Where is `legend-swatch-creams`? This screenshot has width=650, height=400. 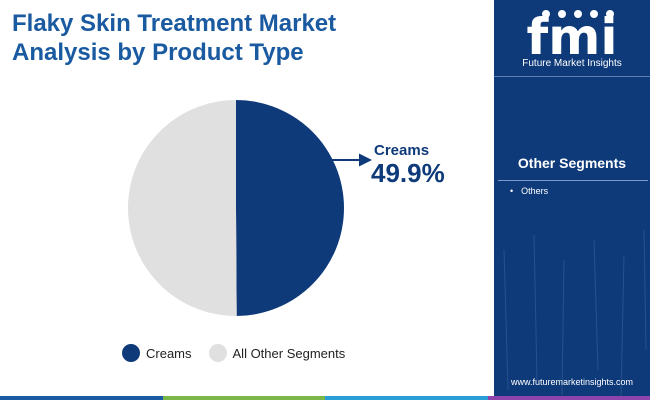
legend-swatch-creams is located at coordinates (131, 353).